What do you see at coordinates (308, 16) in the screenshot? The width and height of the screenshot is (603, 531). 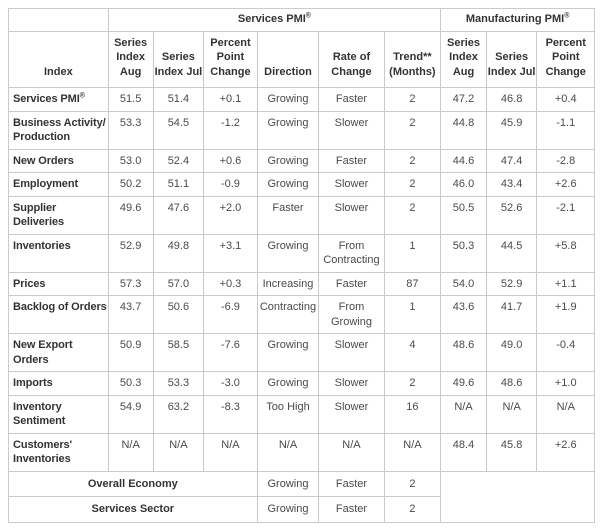 I see `registered-mark: ®` at bounding box center [308, 16].